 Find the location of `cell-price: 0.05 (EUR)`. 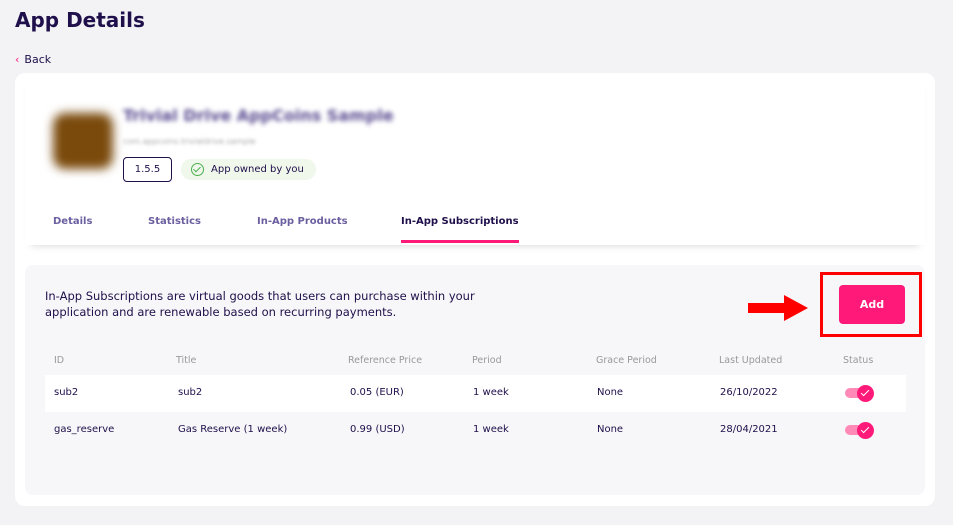

cell-price: 0.05 (EUR) is located at coordinates (377, 392).